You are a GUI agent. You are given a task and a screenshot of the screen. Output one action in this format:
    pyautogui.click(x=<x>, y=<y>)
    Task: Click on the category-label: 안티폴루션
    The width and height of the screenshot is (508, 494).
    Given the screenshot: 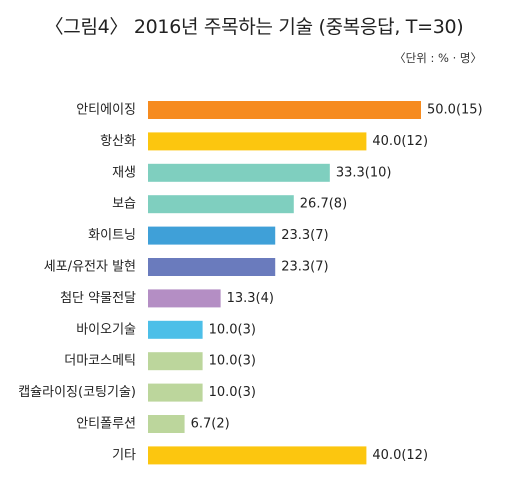 What is the action you would take?
    pyautogui.click(x=106, y=424)
    